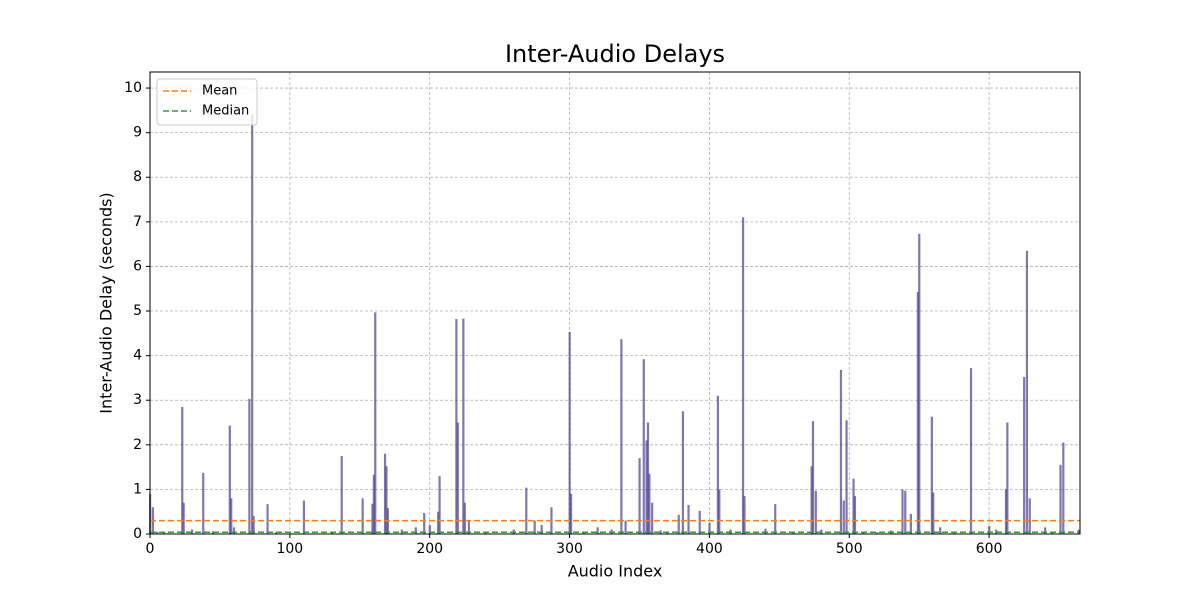  Describe the element at coordinates (137, 222) in the screenshot. I see `y-tick-label: 7` at that location.